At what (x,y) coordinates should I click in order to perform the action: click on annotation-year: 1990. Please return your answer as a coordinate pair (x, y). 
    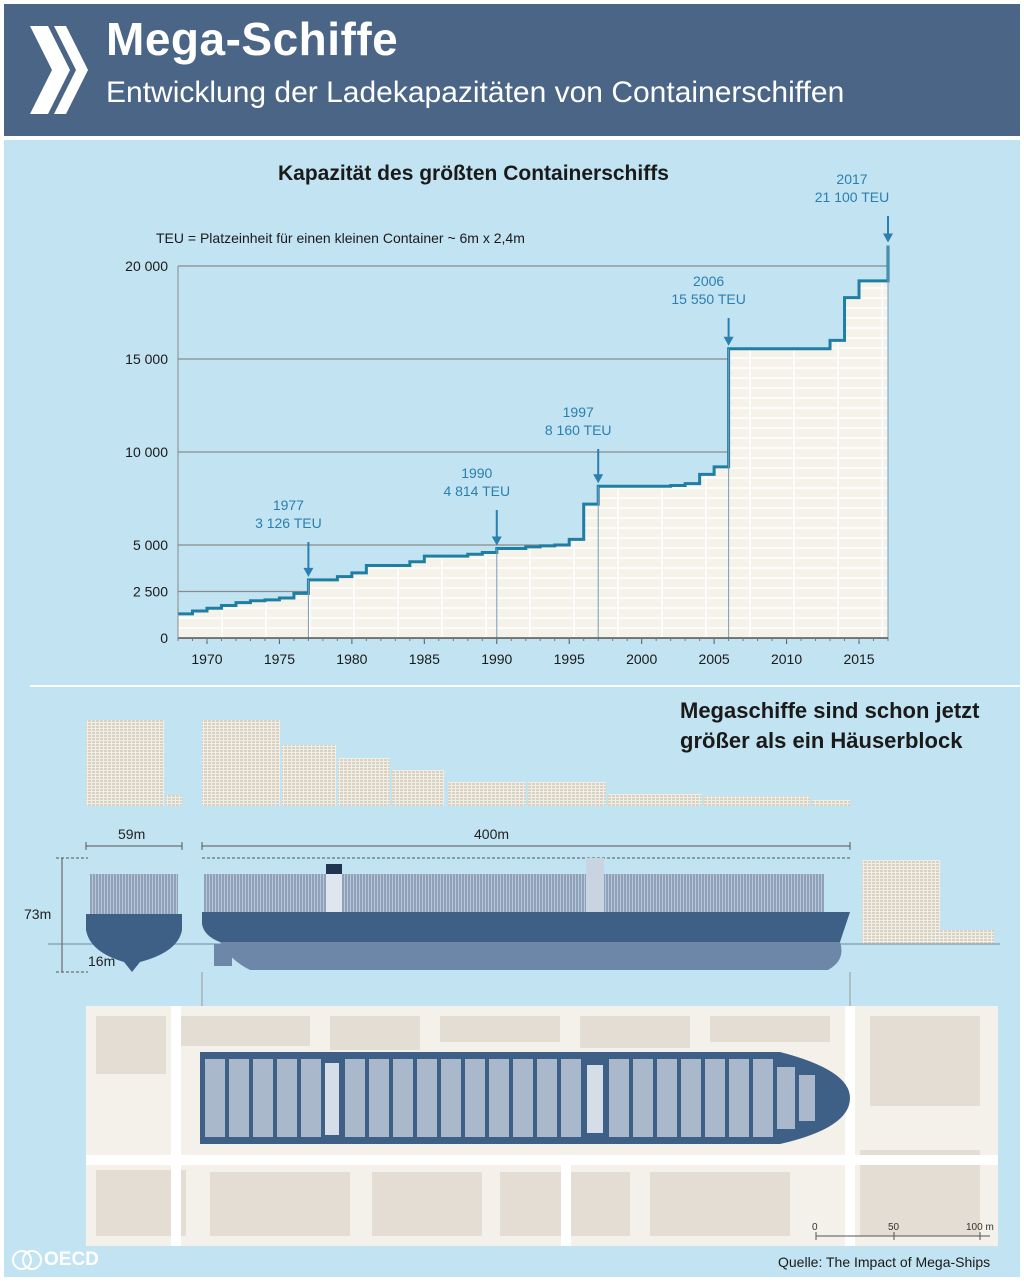
    Looking at the image, I should click on (476, 473).